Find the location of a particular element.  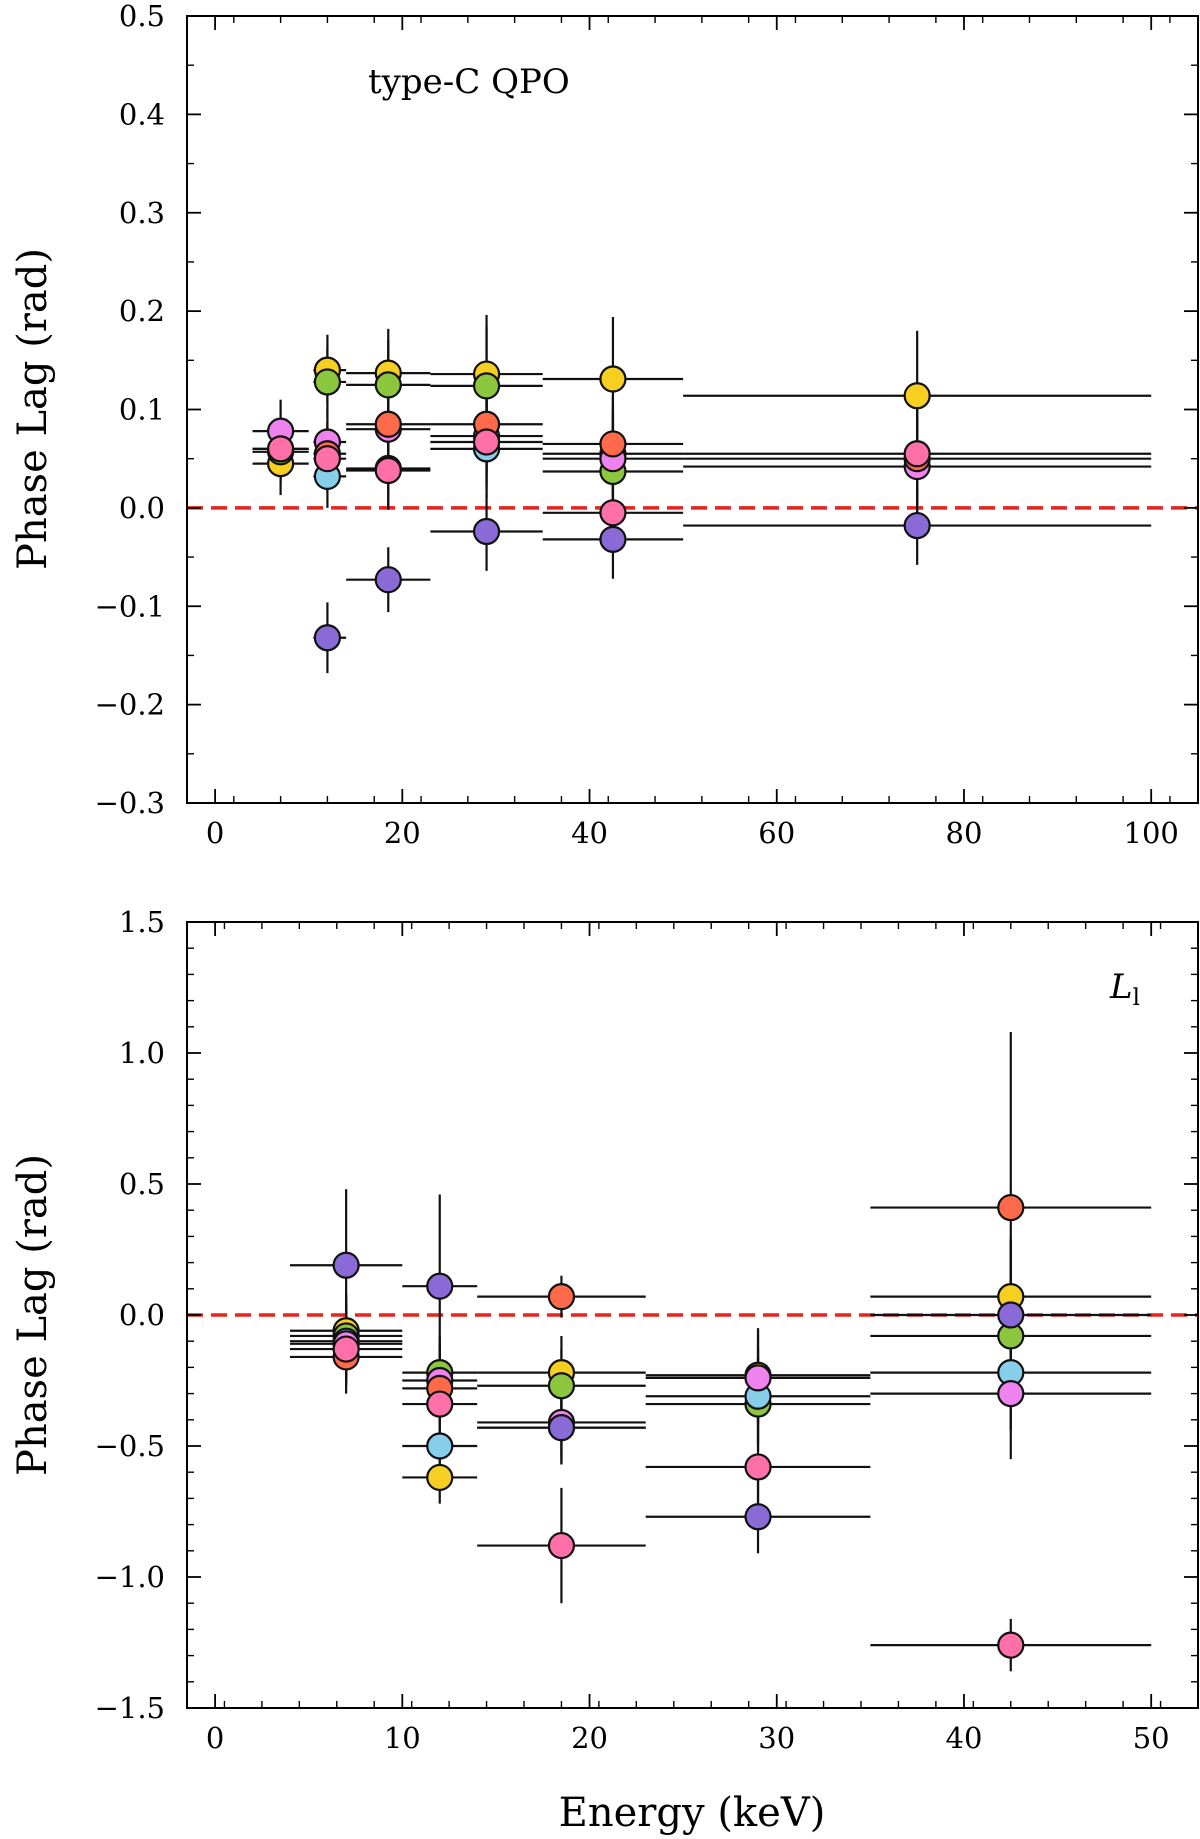

bottom-x-axis-label: Energy (keV) is located at coordinates (692, 1813).